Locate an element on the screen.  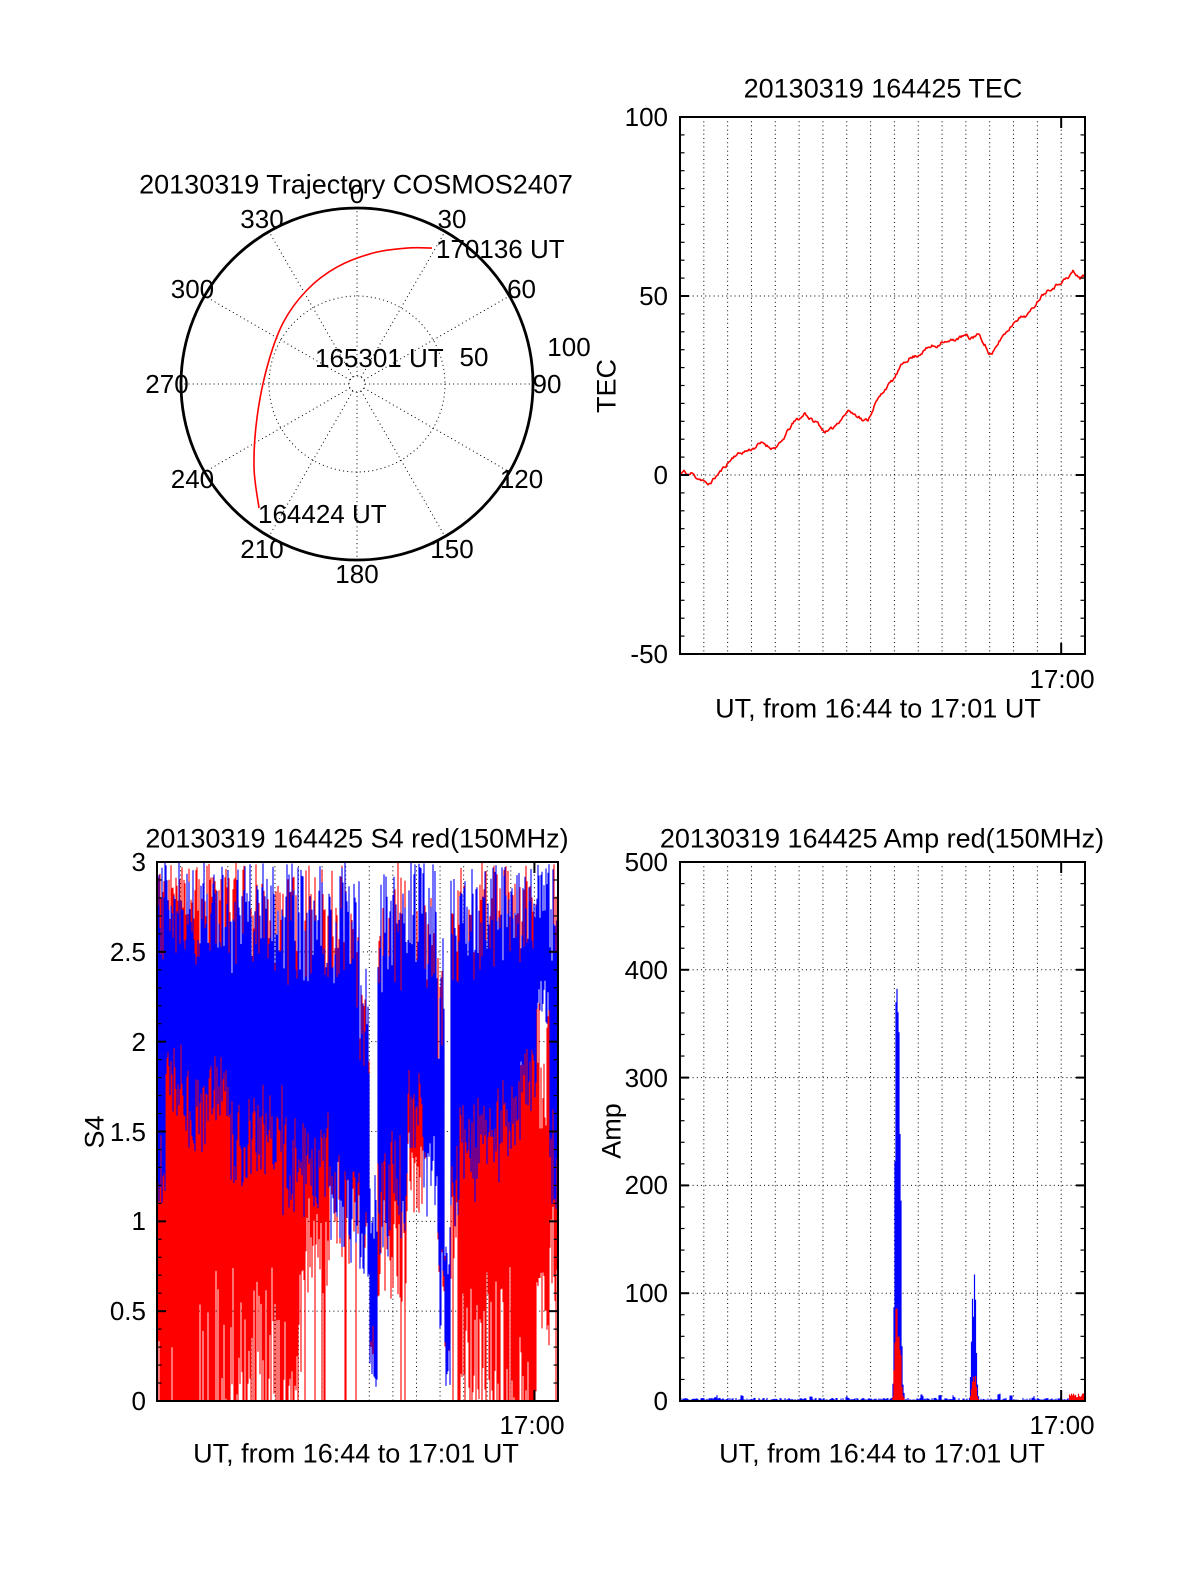
s4-ytick-label: 1.5 is located at coordinates (127, 1131).